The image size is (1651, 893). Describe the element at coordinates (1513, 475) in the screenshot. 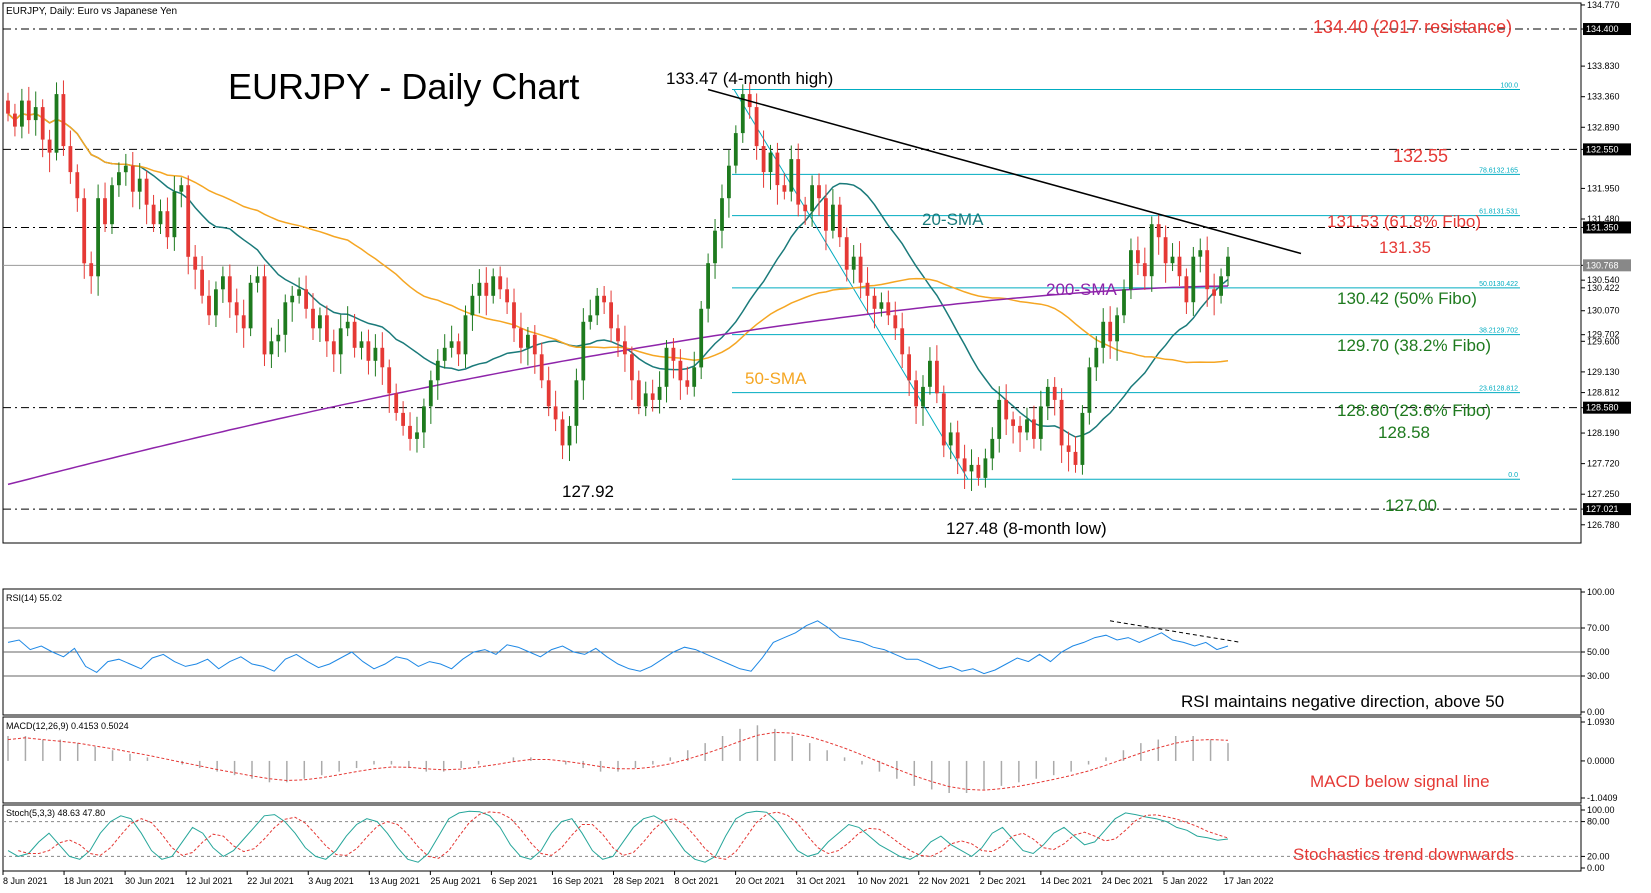

I see `fibo-label: 0.0` at that location.